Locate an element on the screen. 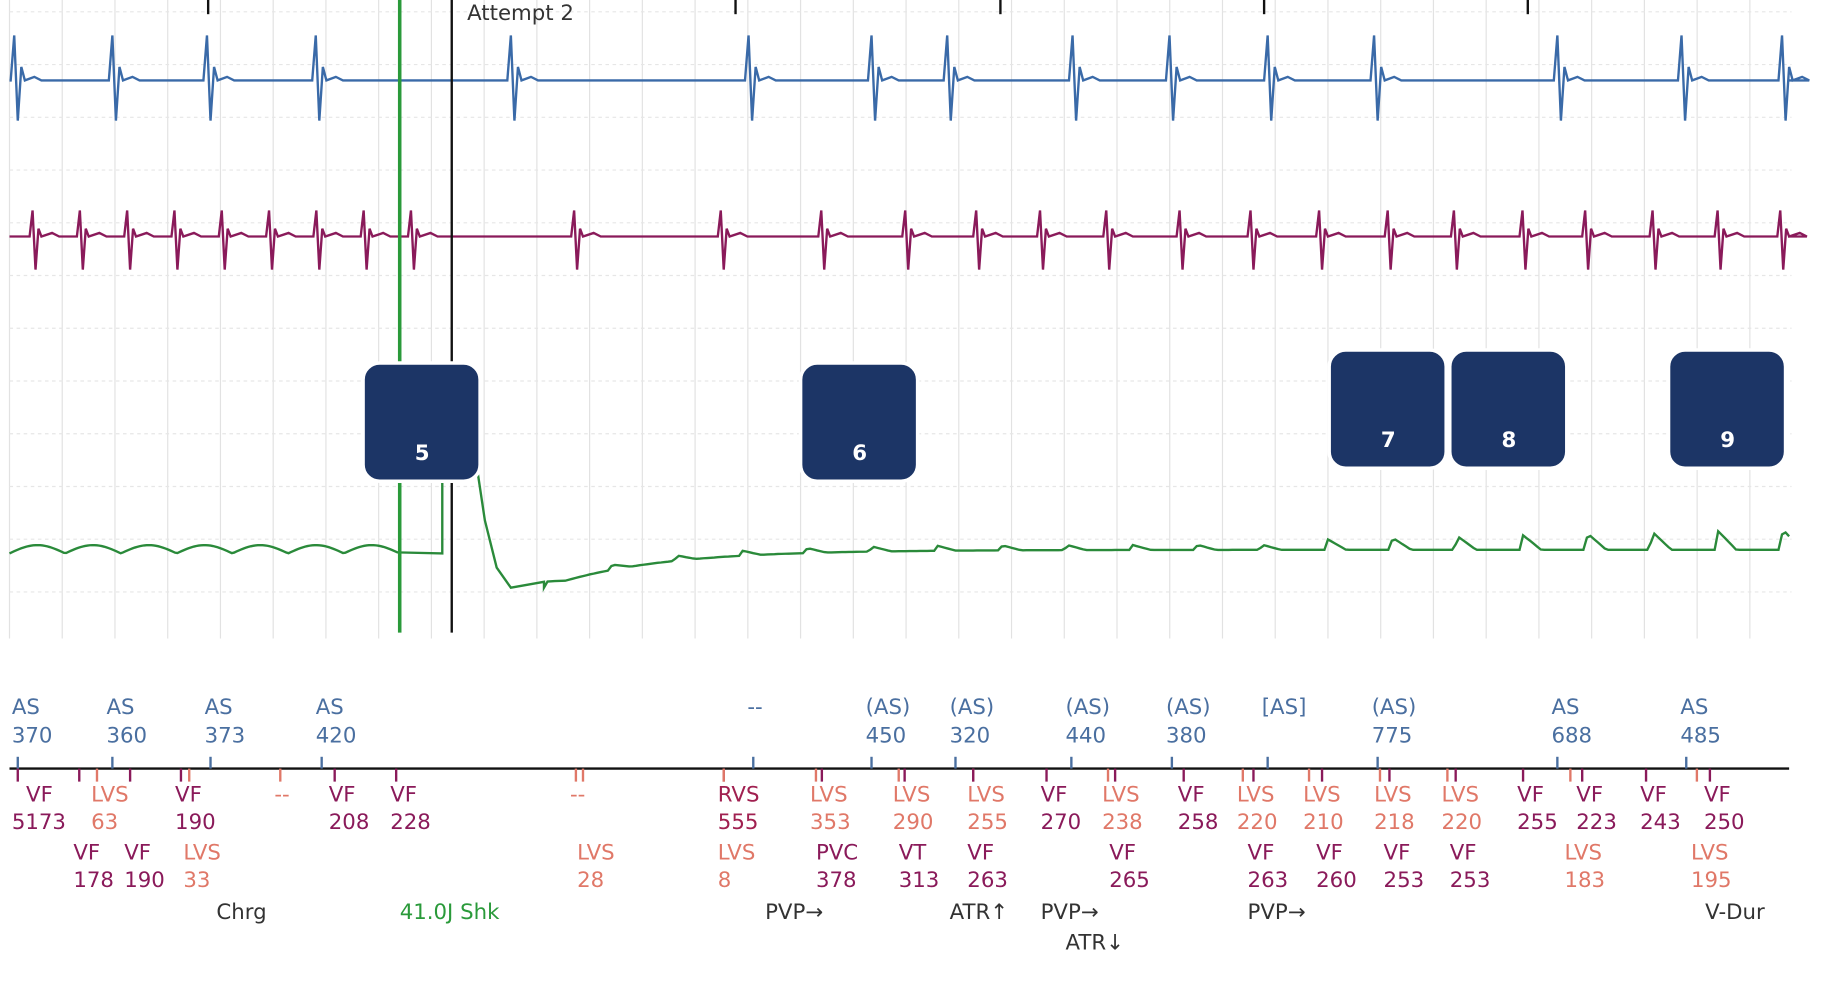 The width and height of the screenshot is (1827, 1007). badge-number: 9 is located at coordinates (1727, 440).